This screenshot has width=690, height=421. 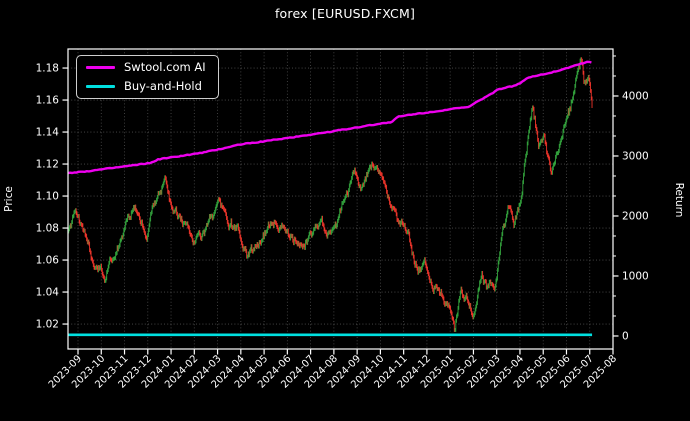 I want to click on legend-item-buy-and-hold: Buy-and-Hold, so click(x=146, y=85).